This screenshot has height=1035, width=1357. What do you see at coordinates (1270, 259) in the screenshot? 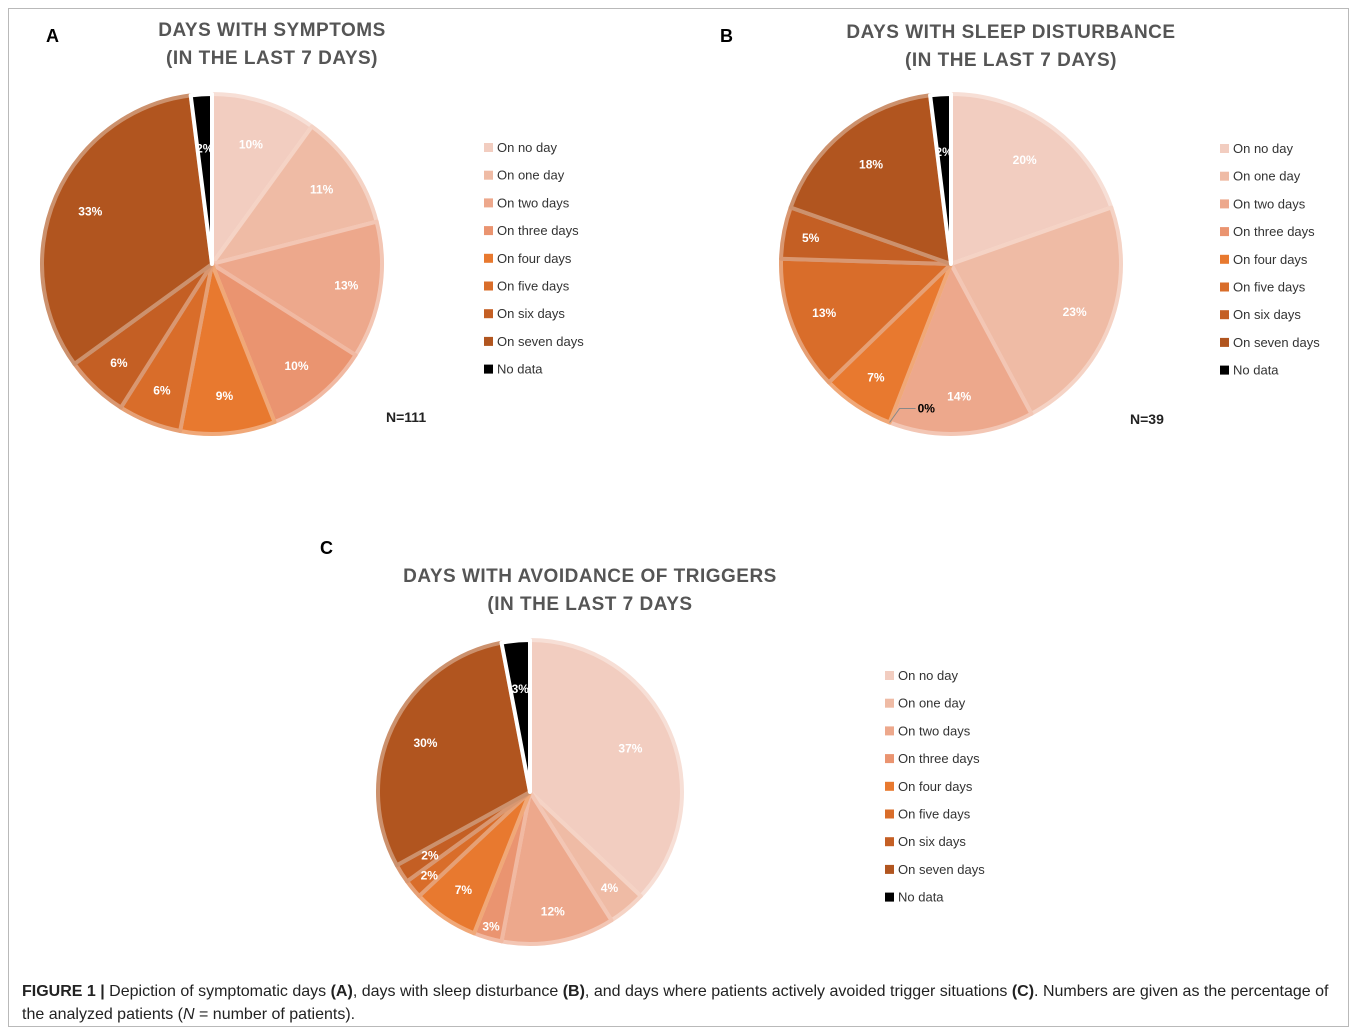
I see `legend-label-b-5: On four days` at bounding box center [1270, 259].